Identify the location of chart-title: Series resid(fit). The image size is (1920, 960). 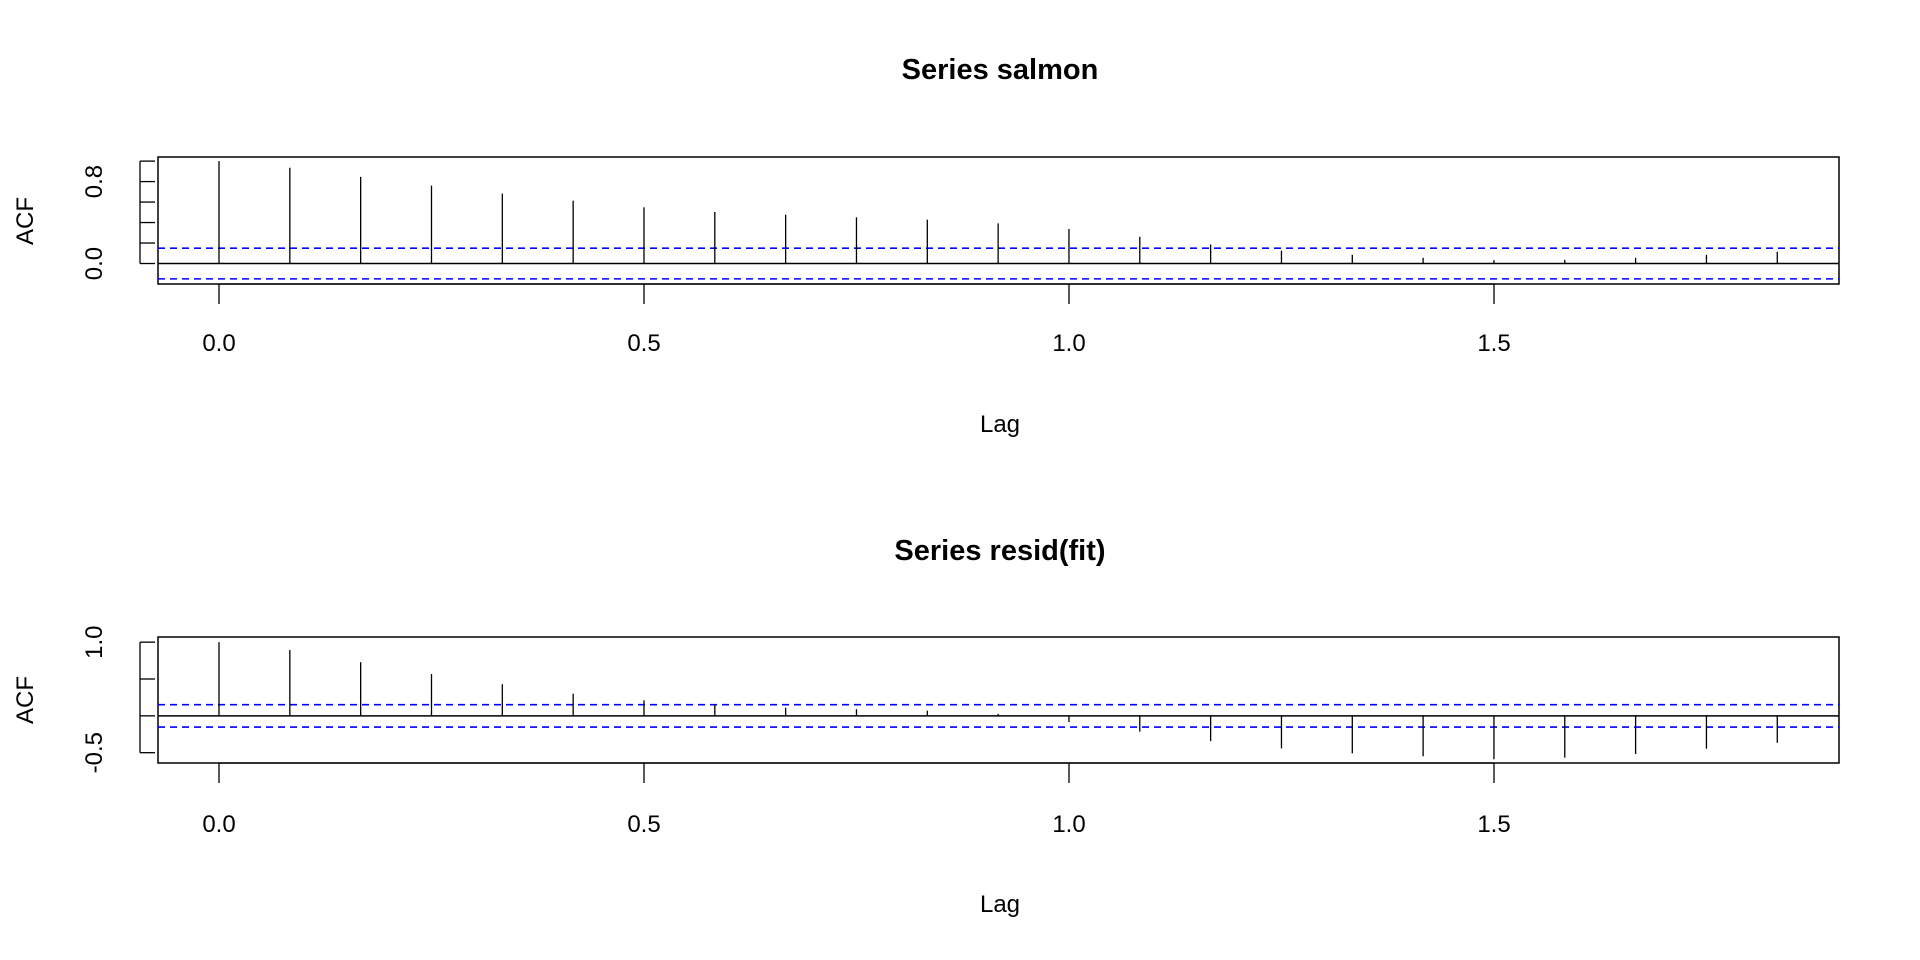
(999, 551).